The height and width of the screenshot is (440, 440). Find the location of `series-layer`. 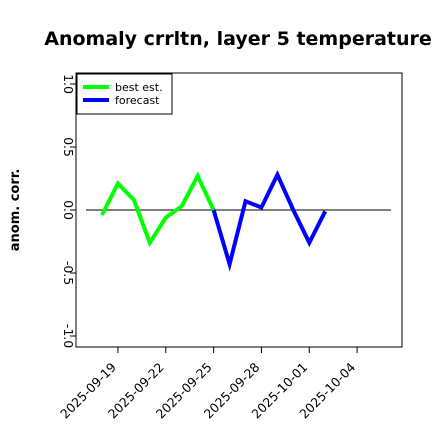

series-layer is located at coordinates (213, 220).